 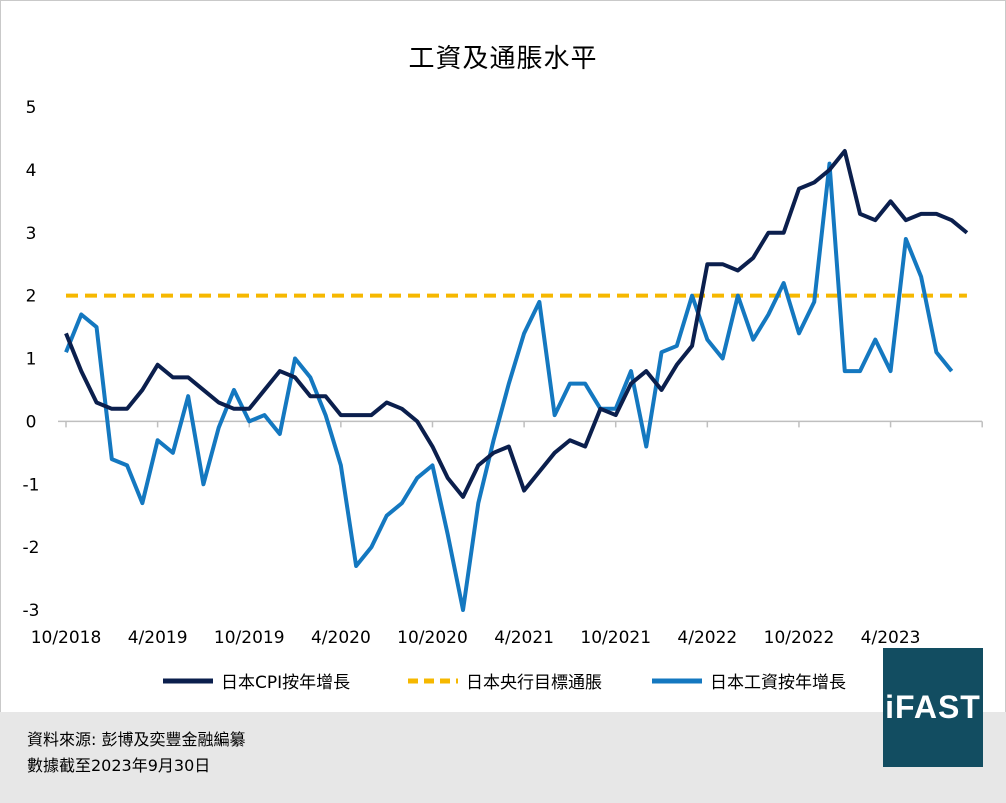 What do you see at coordinates (188, 680) in the screenshot?
I see `legend-swatch-cpi` at bounding box center [188, 680].